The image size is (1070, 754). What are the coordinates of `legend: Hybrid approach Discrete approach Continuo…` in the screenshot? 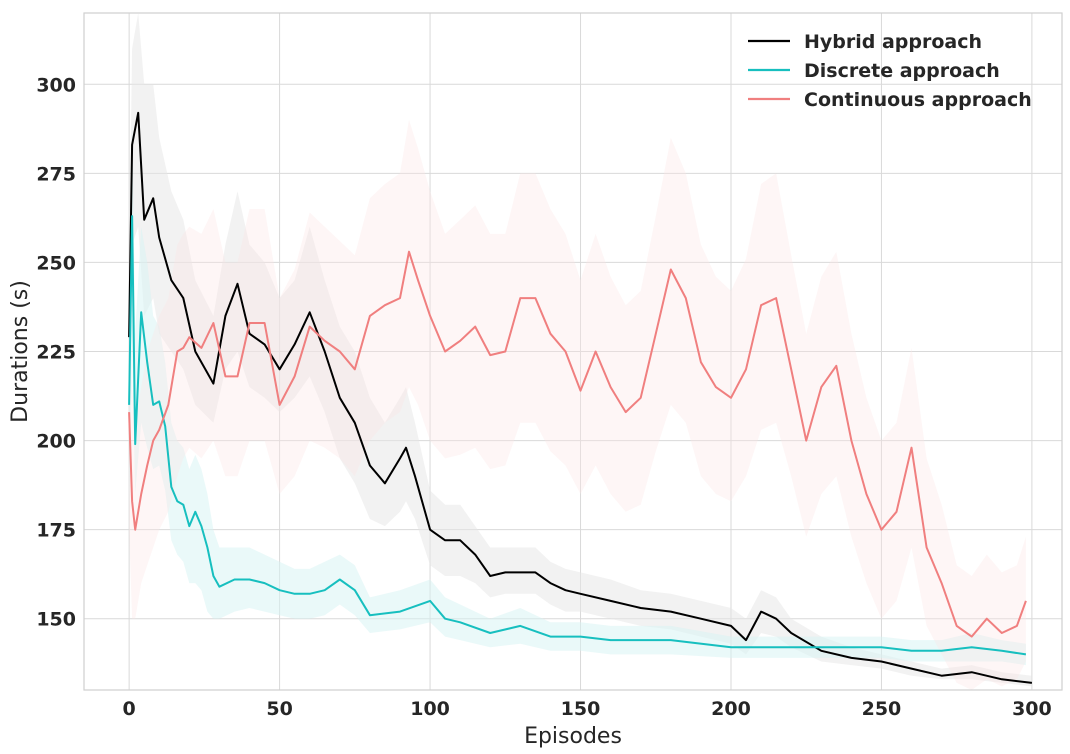 It's located at (890, 71).